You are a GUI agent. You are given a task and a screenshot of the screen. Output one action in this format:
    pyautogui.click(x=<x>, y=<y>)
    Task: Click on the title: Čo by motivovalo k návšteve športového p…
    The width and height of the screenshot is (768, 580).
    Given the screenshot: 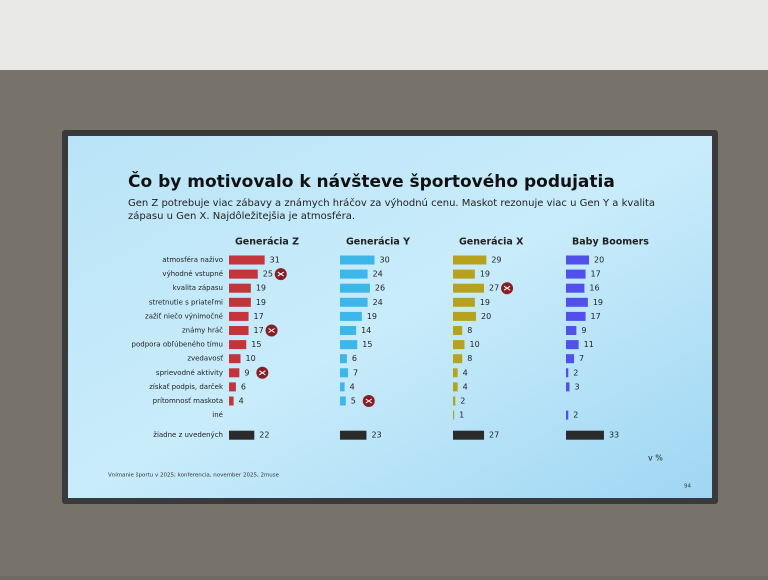 What is the action you would take?
    pyautogui.click(x=371, y=181)
    